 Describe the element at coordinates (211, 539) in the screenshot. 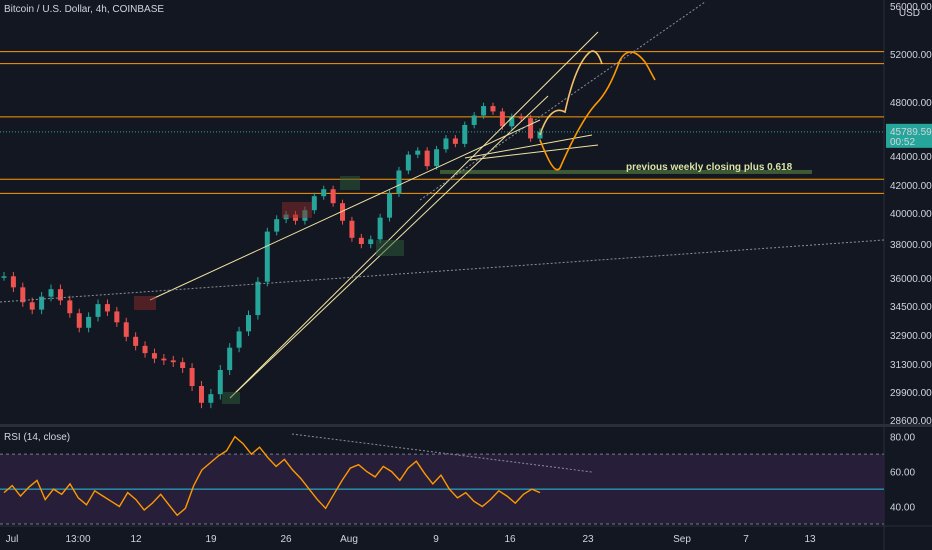

I see `time-tick-label: 19` at that location.